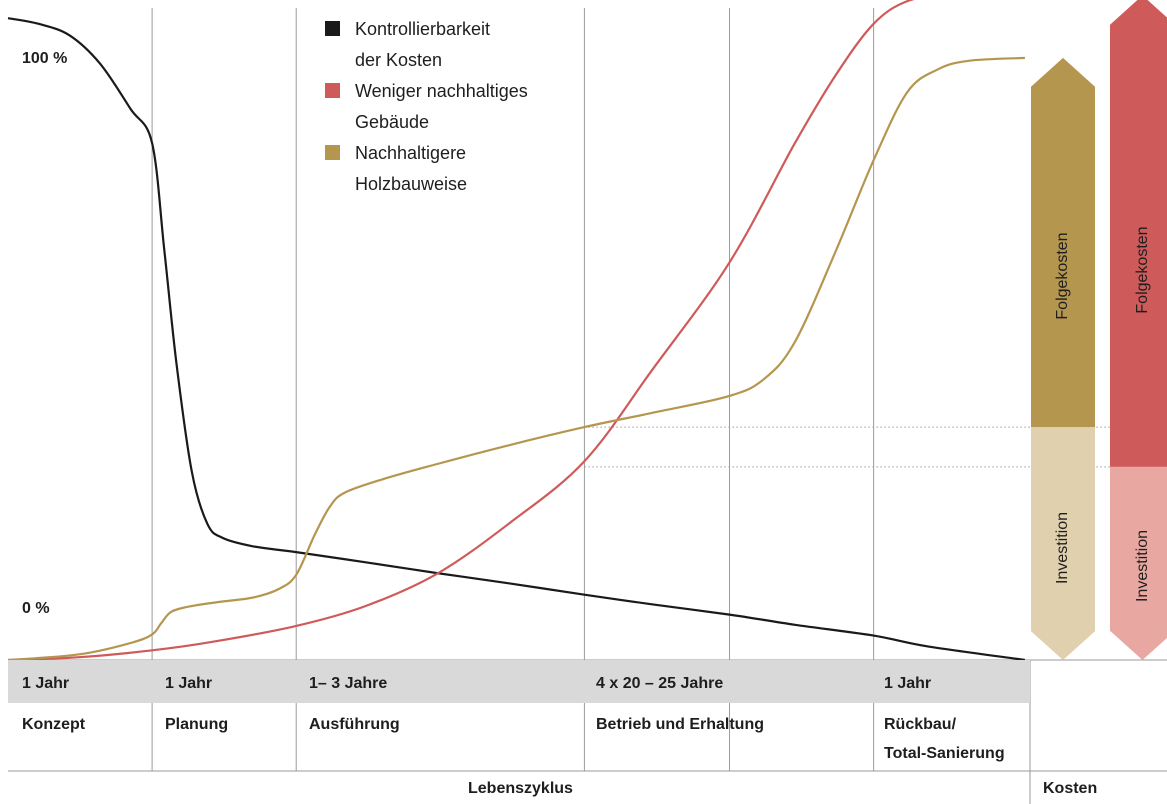 Image resolution: width=1167 pixels, height=804 pixels. I want to click on phase-name: Ausführung, so click(354, 724).